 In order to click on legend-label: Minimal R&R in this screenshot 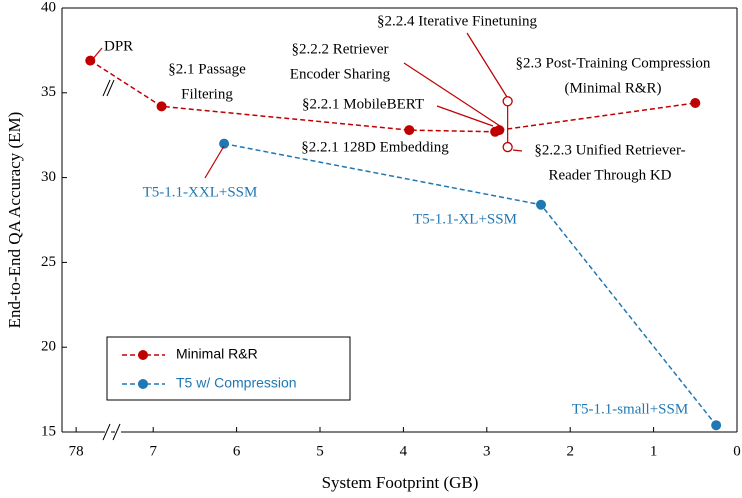, I will do `click(217, 354)`.